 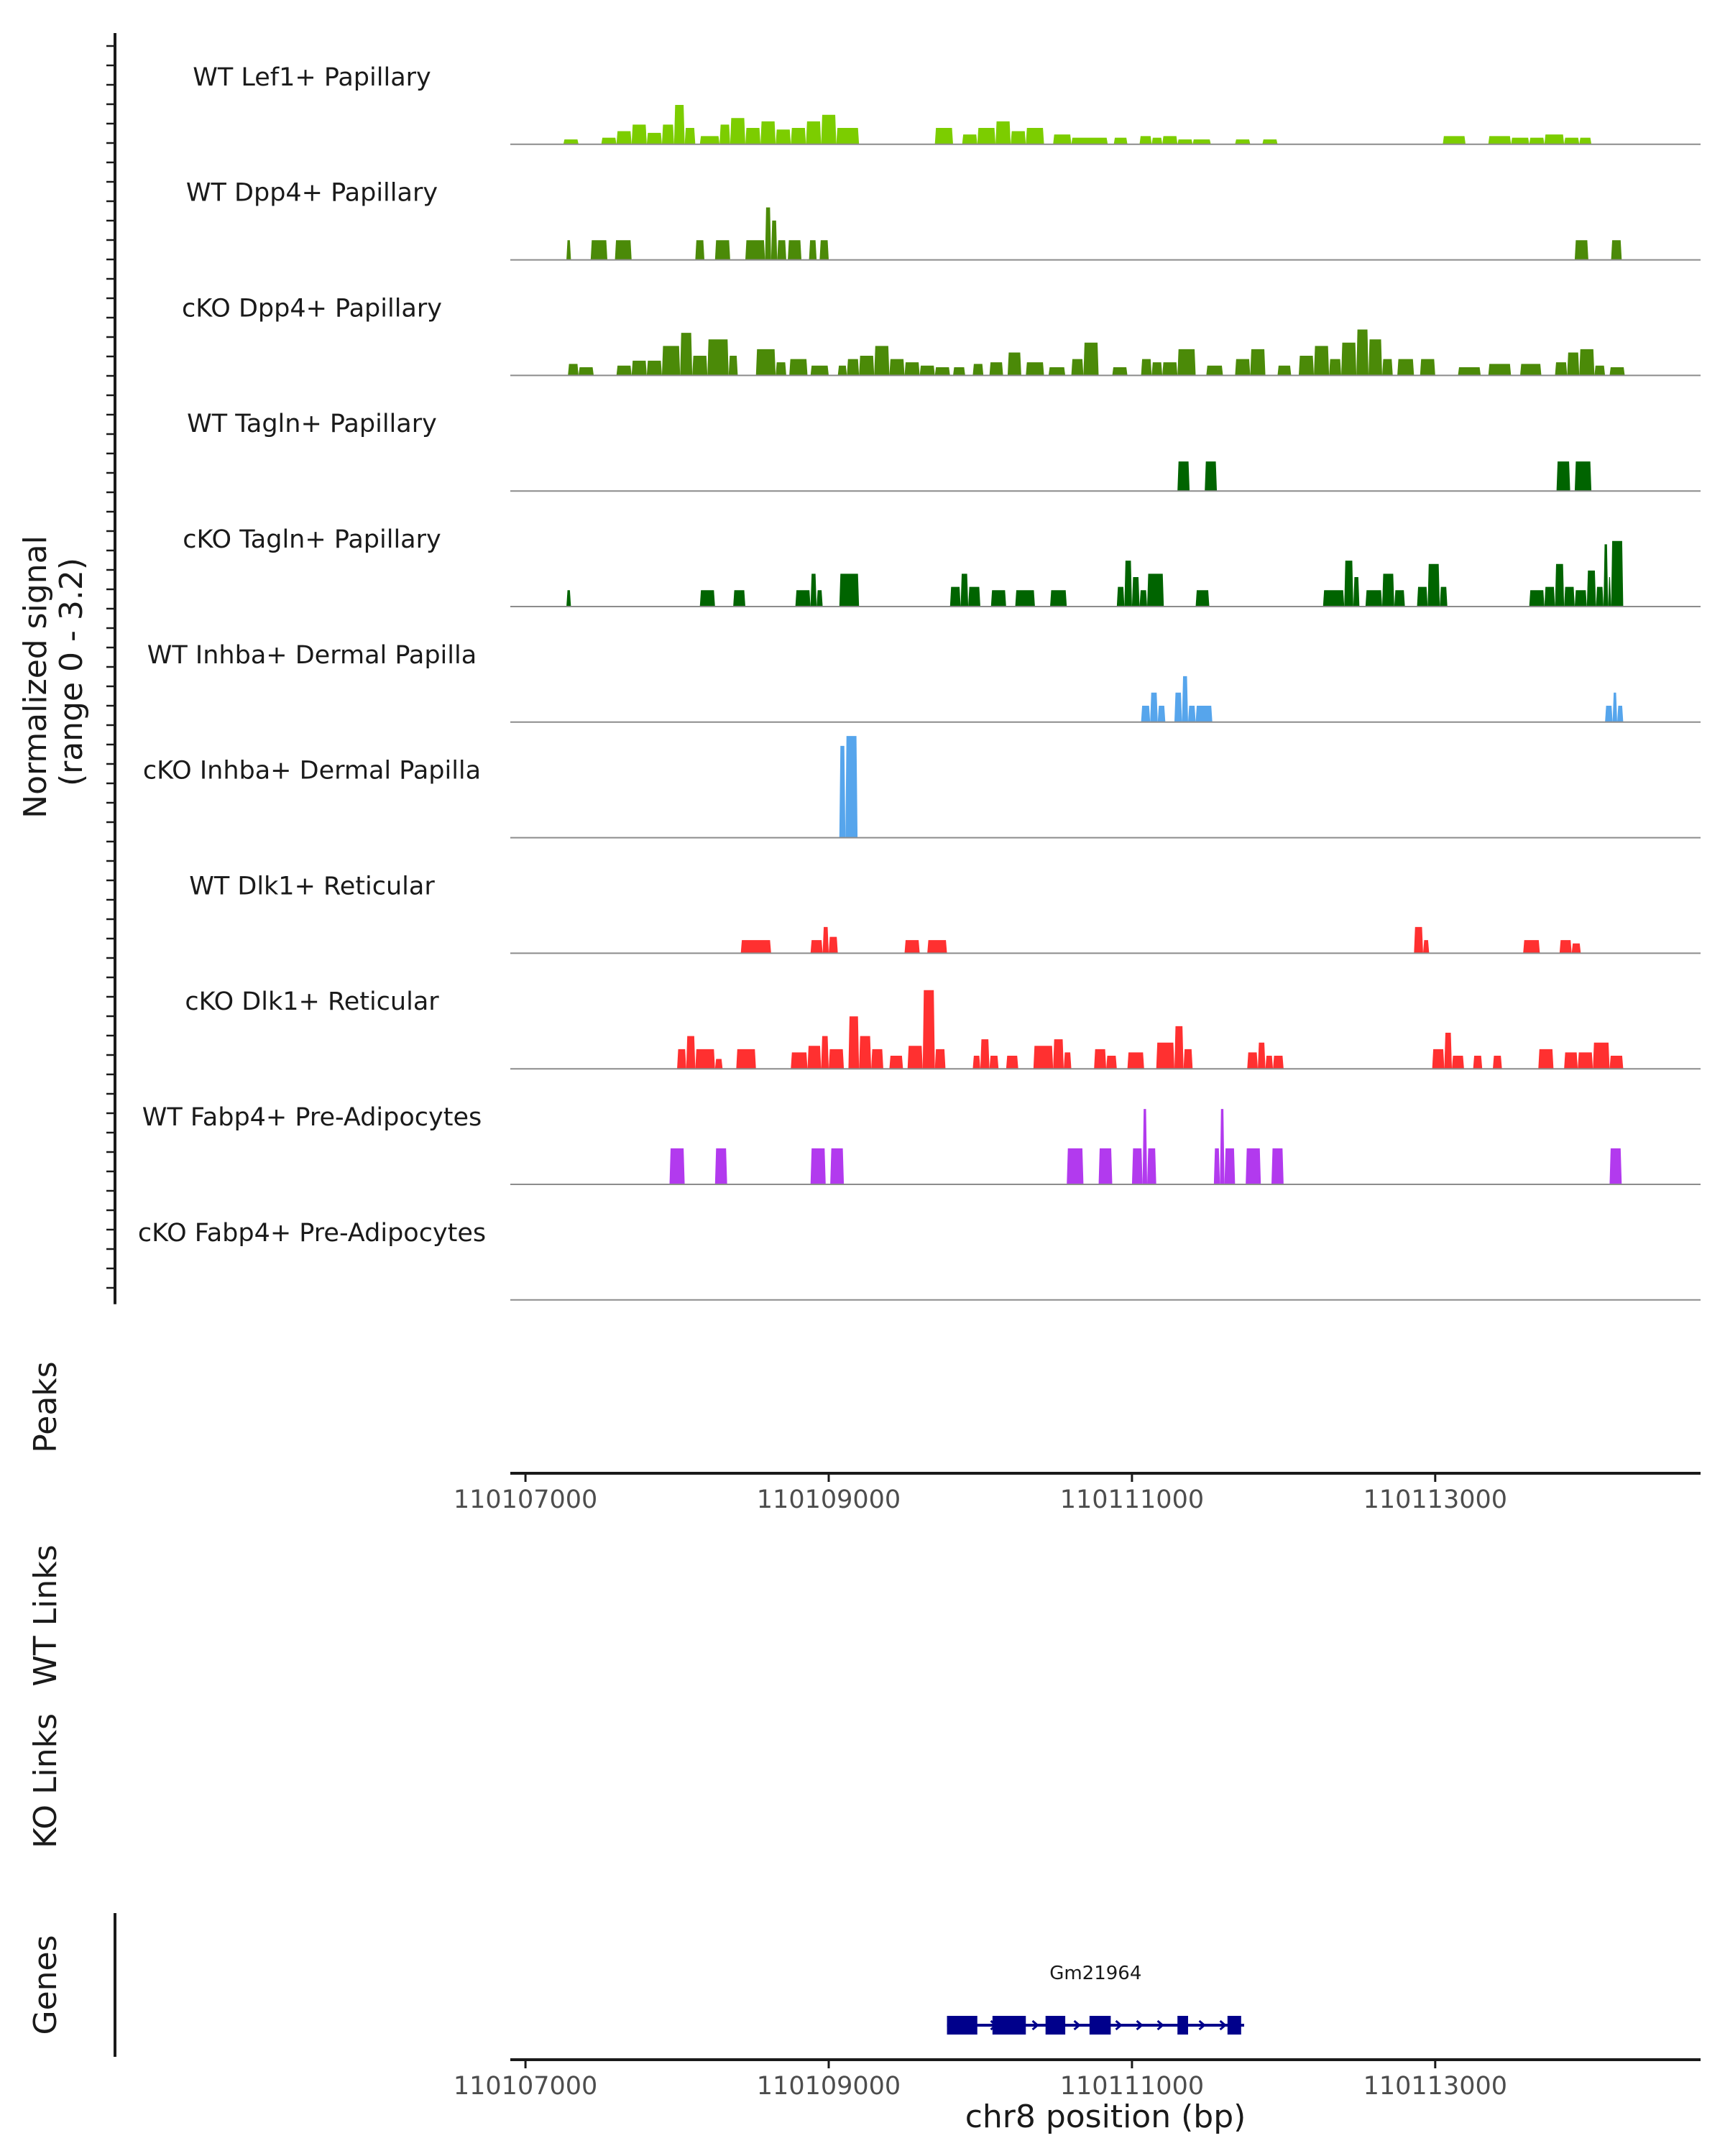 I want to click on peaks-label: Peaks, so click(x=45, y=1406).